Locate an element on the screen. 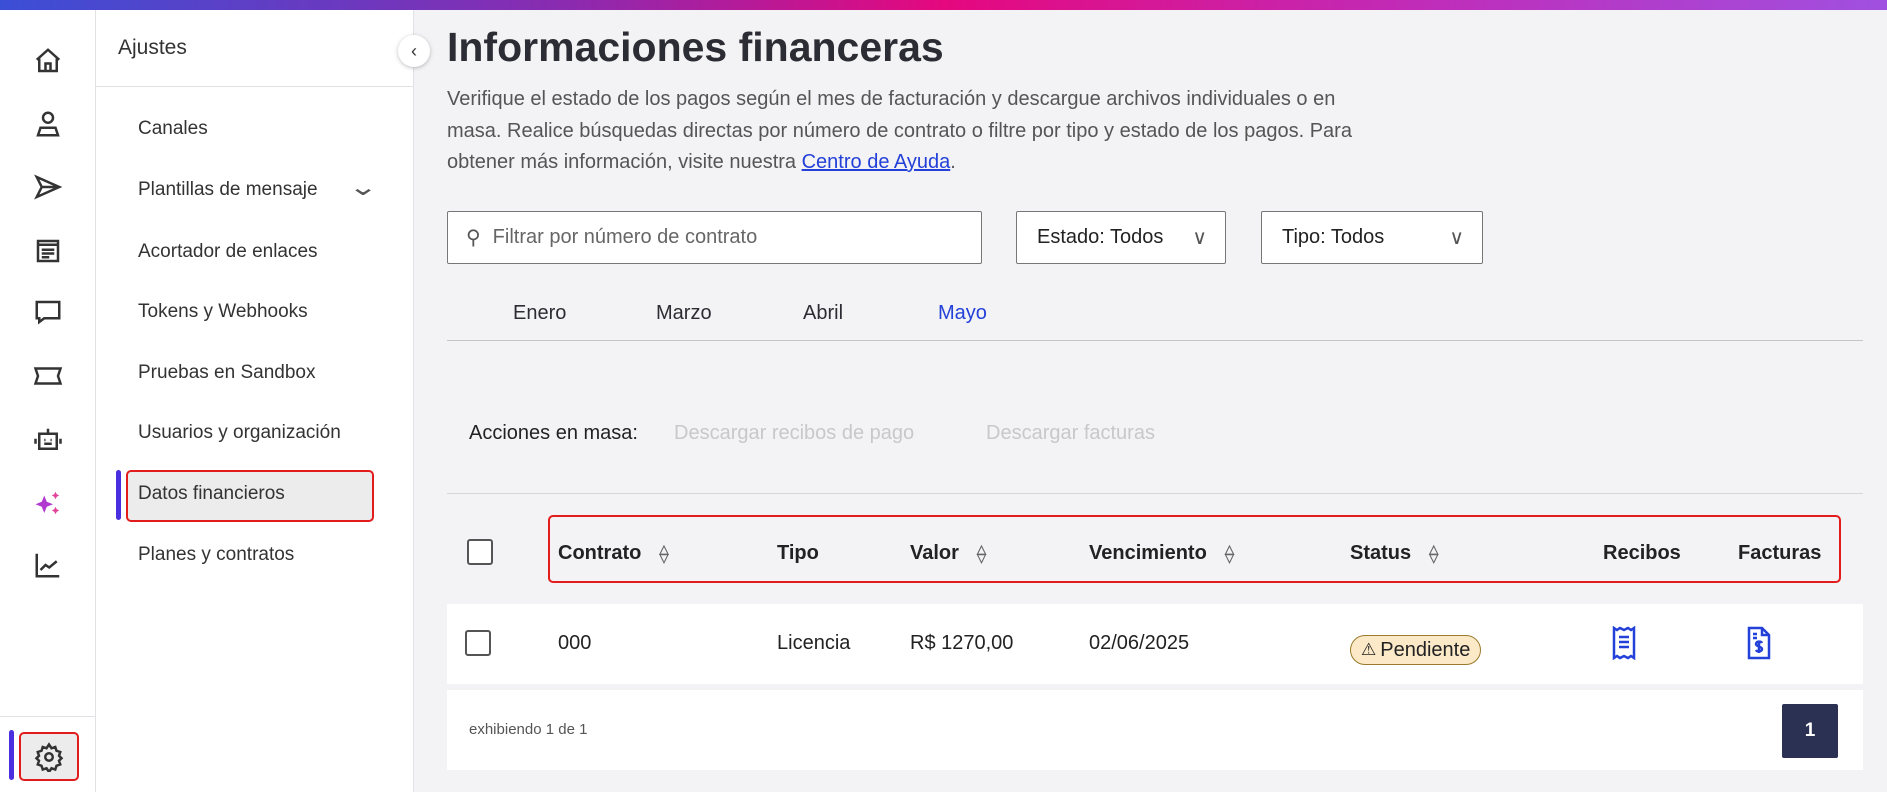 Image resolution: width=1887 pixels, height=792 pixels. estado-value: Estado: Todos is located at coordinates (1100, 237).